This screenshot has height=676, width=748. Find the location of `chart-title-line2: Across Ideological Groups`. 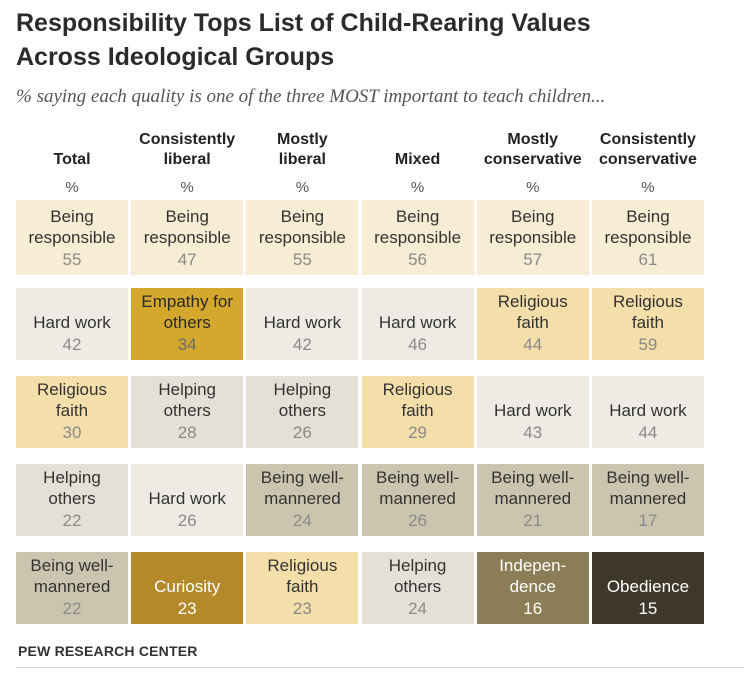

chart-title-line2: Across Ideological Groups is located at coordinates (175, 57).